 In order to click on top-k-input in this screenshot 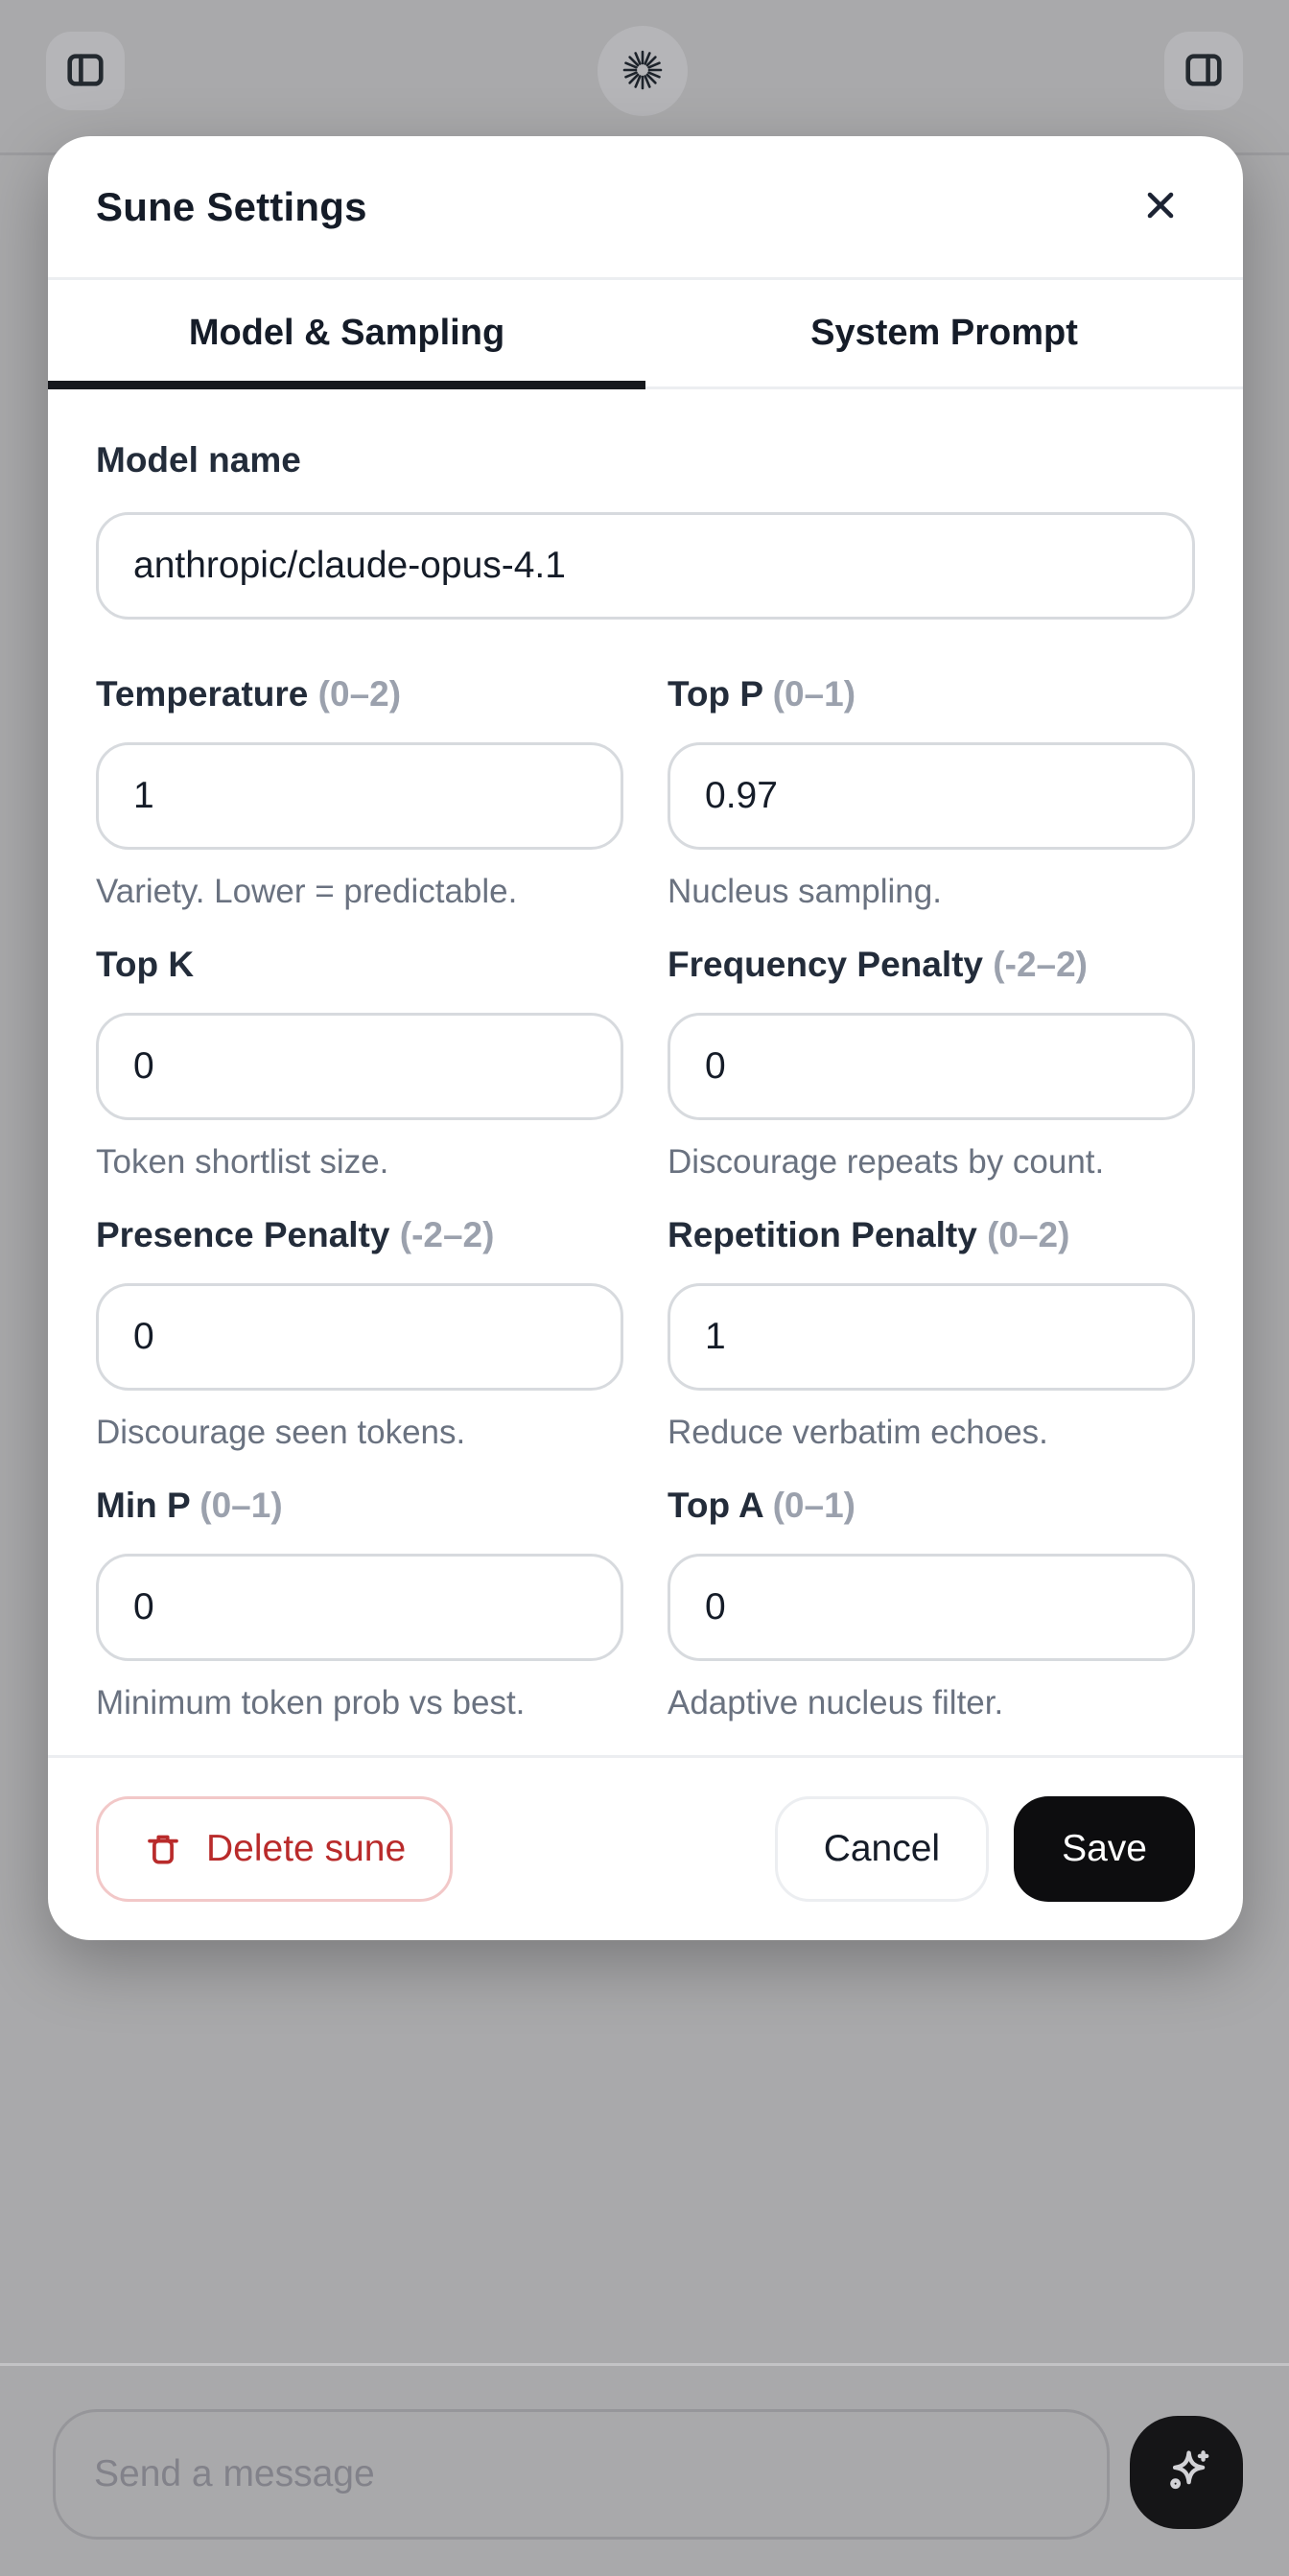, I will do `click(359, 1066)`.